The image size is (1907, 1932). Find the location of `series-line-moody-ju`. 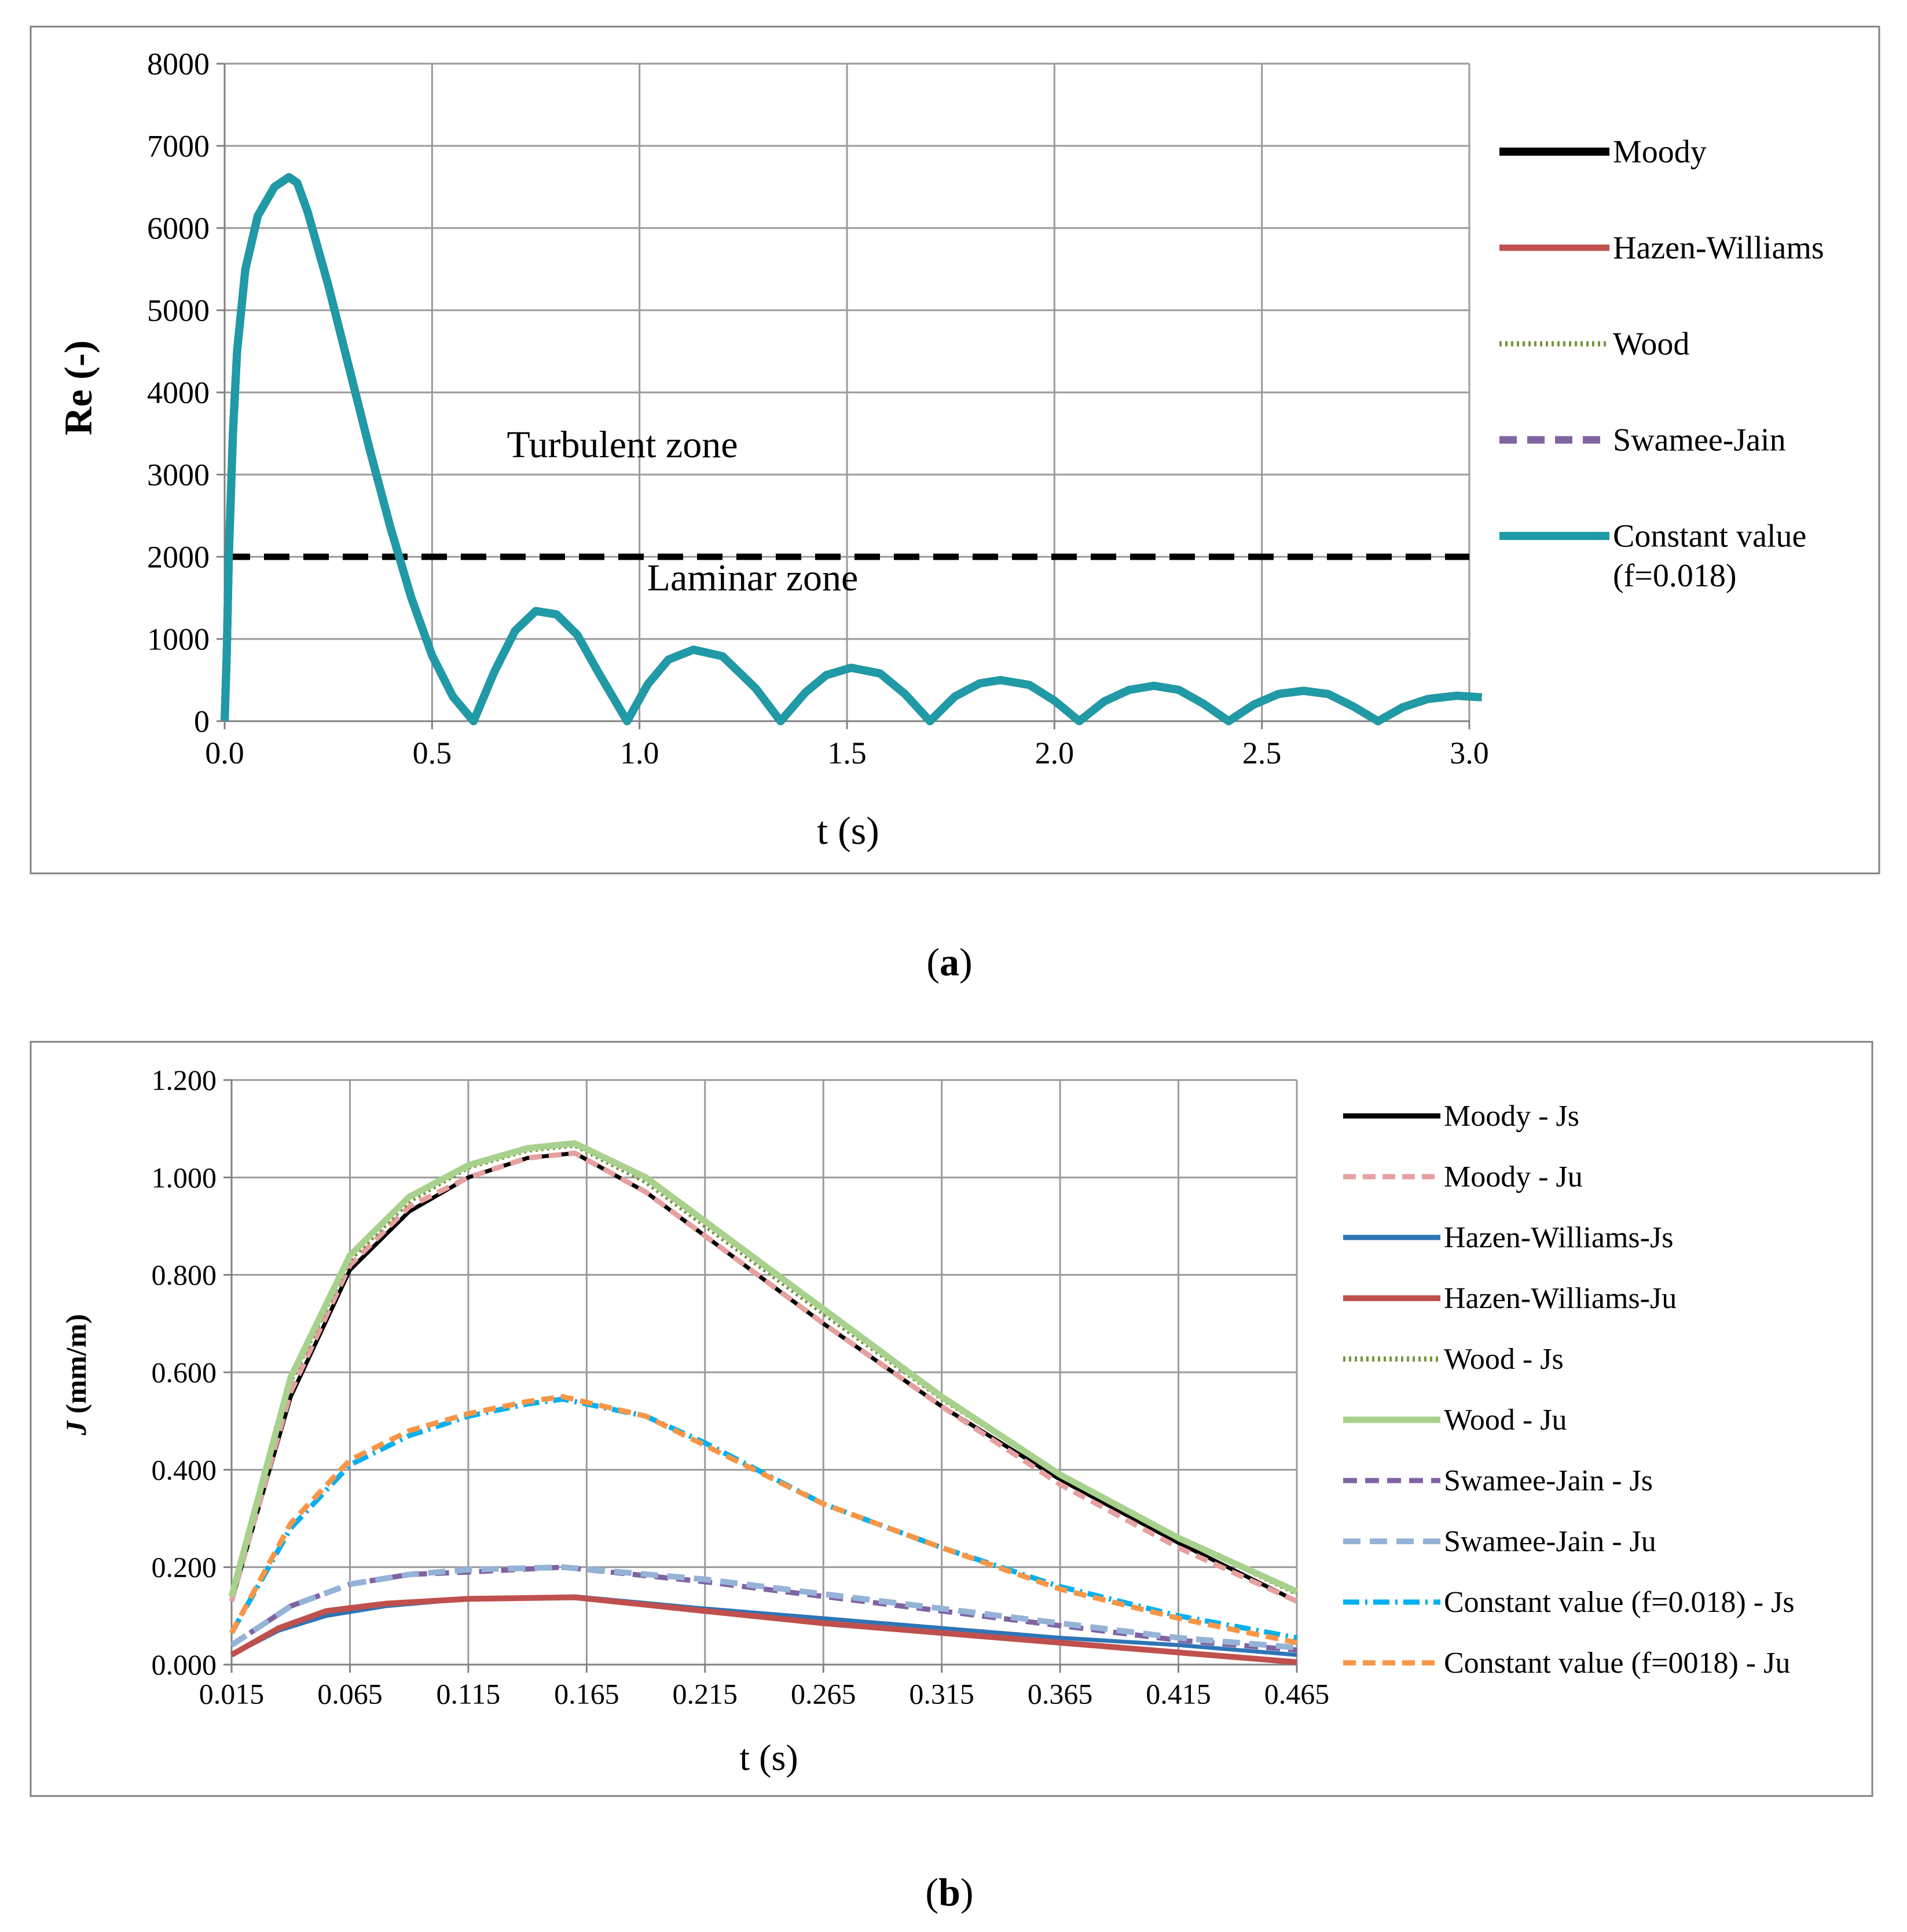

series-line-moody-ju is located at coordinates (763, 1377).